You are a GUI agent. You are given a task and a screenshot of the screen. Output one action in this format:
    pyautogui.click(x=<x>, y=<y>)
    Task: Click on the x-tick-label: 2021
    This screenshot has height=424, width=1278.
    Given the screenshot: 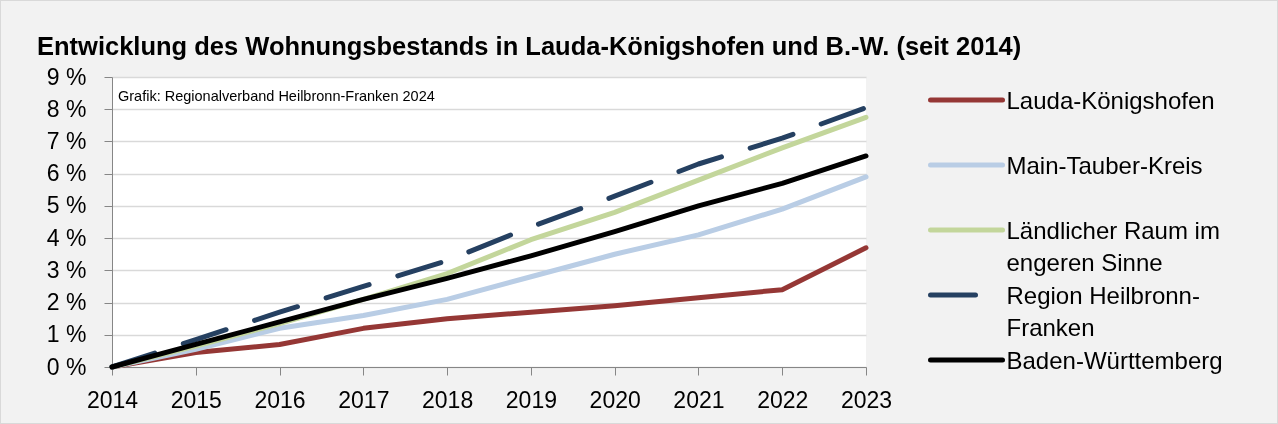 What is the action you would take?
    pyautogui.click(x=699, y=399)
    